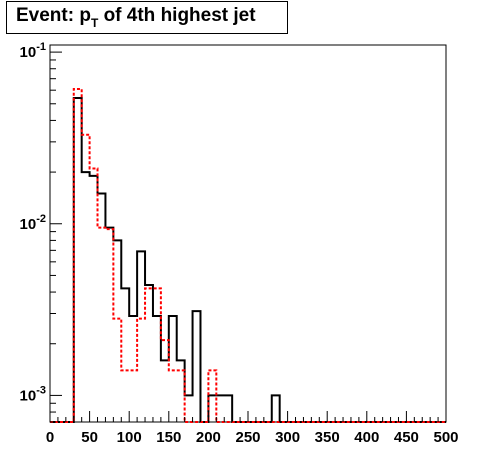 The height and width of the screenshot is (472, 496). I want to click on y-tick-label: 10⁻¹, so click(33, 51).